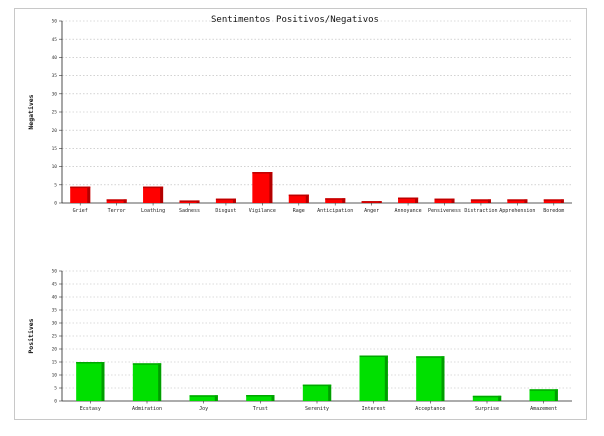  Describe the element at coordinates (299, 211) in the screenshot. I see `negatives-category-label: Rage` at that location.